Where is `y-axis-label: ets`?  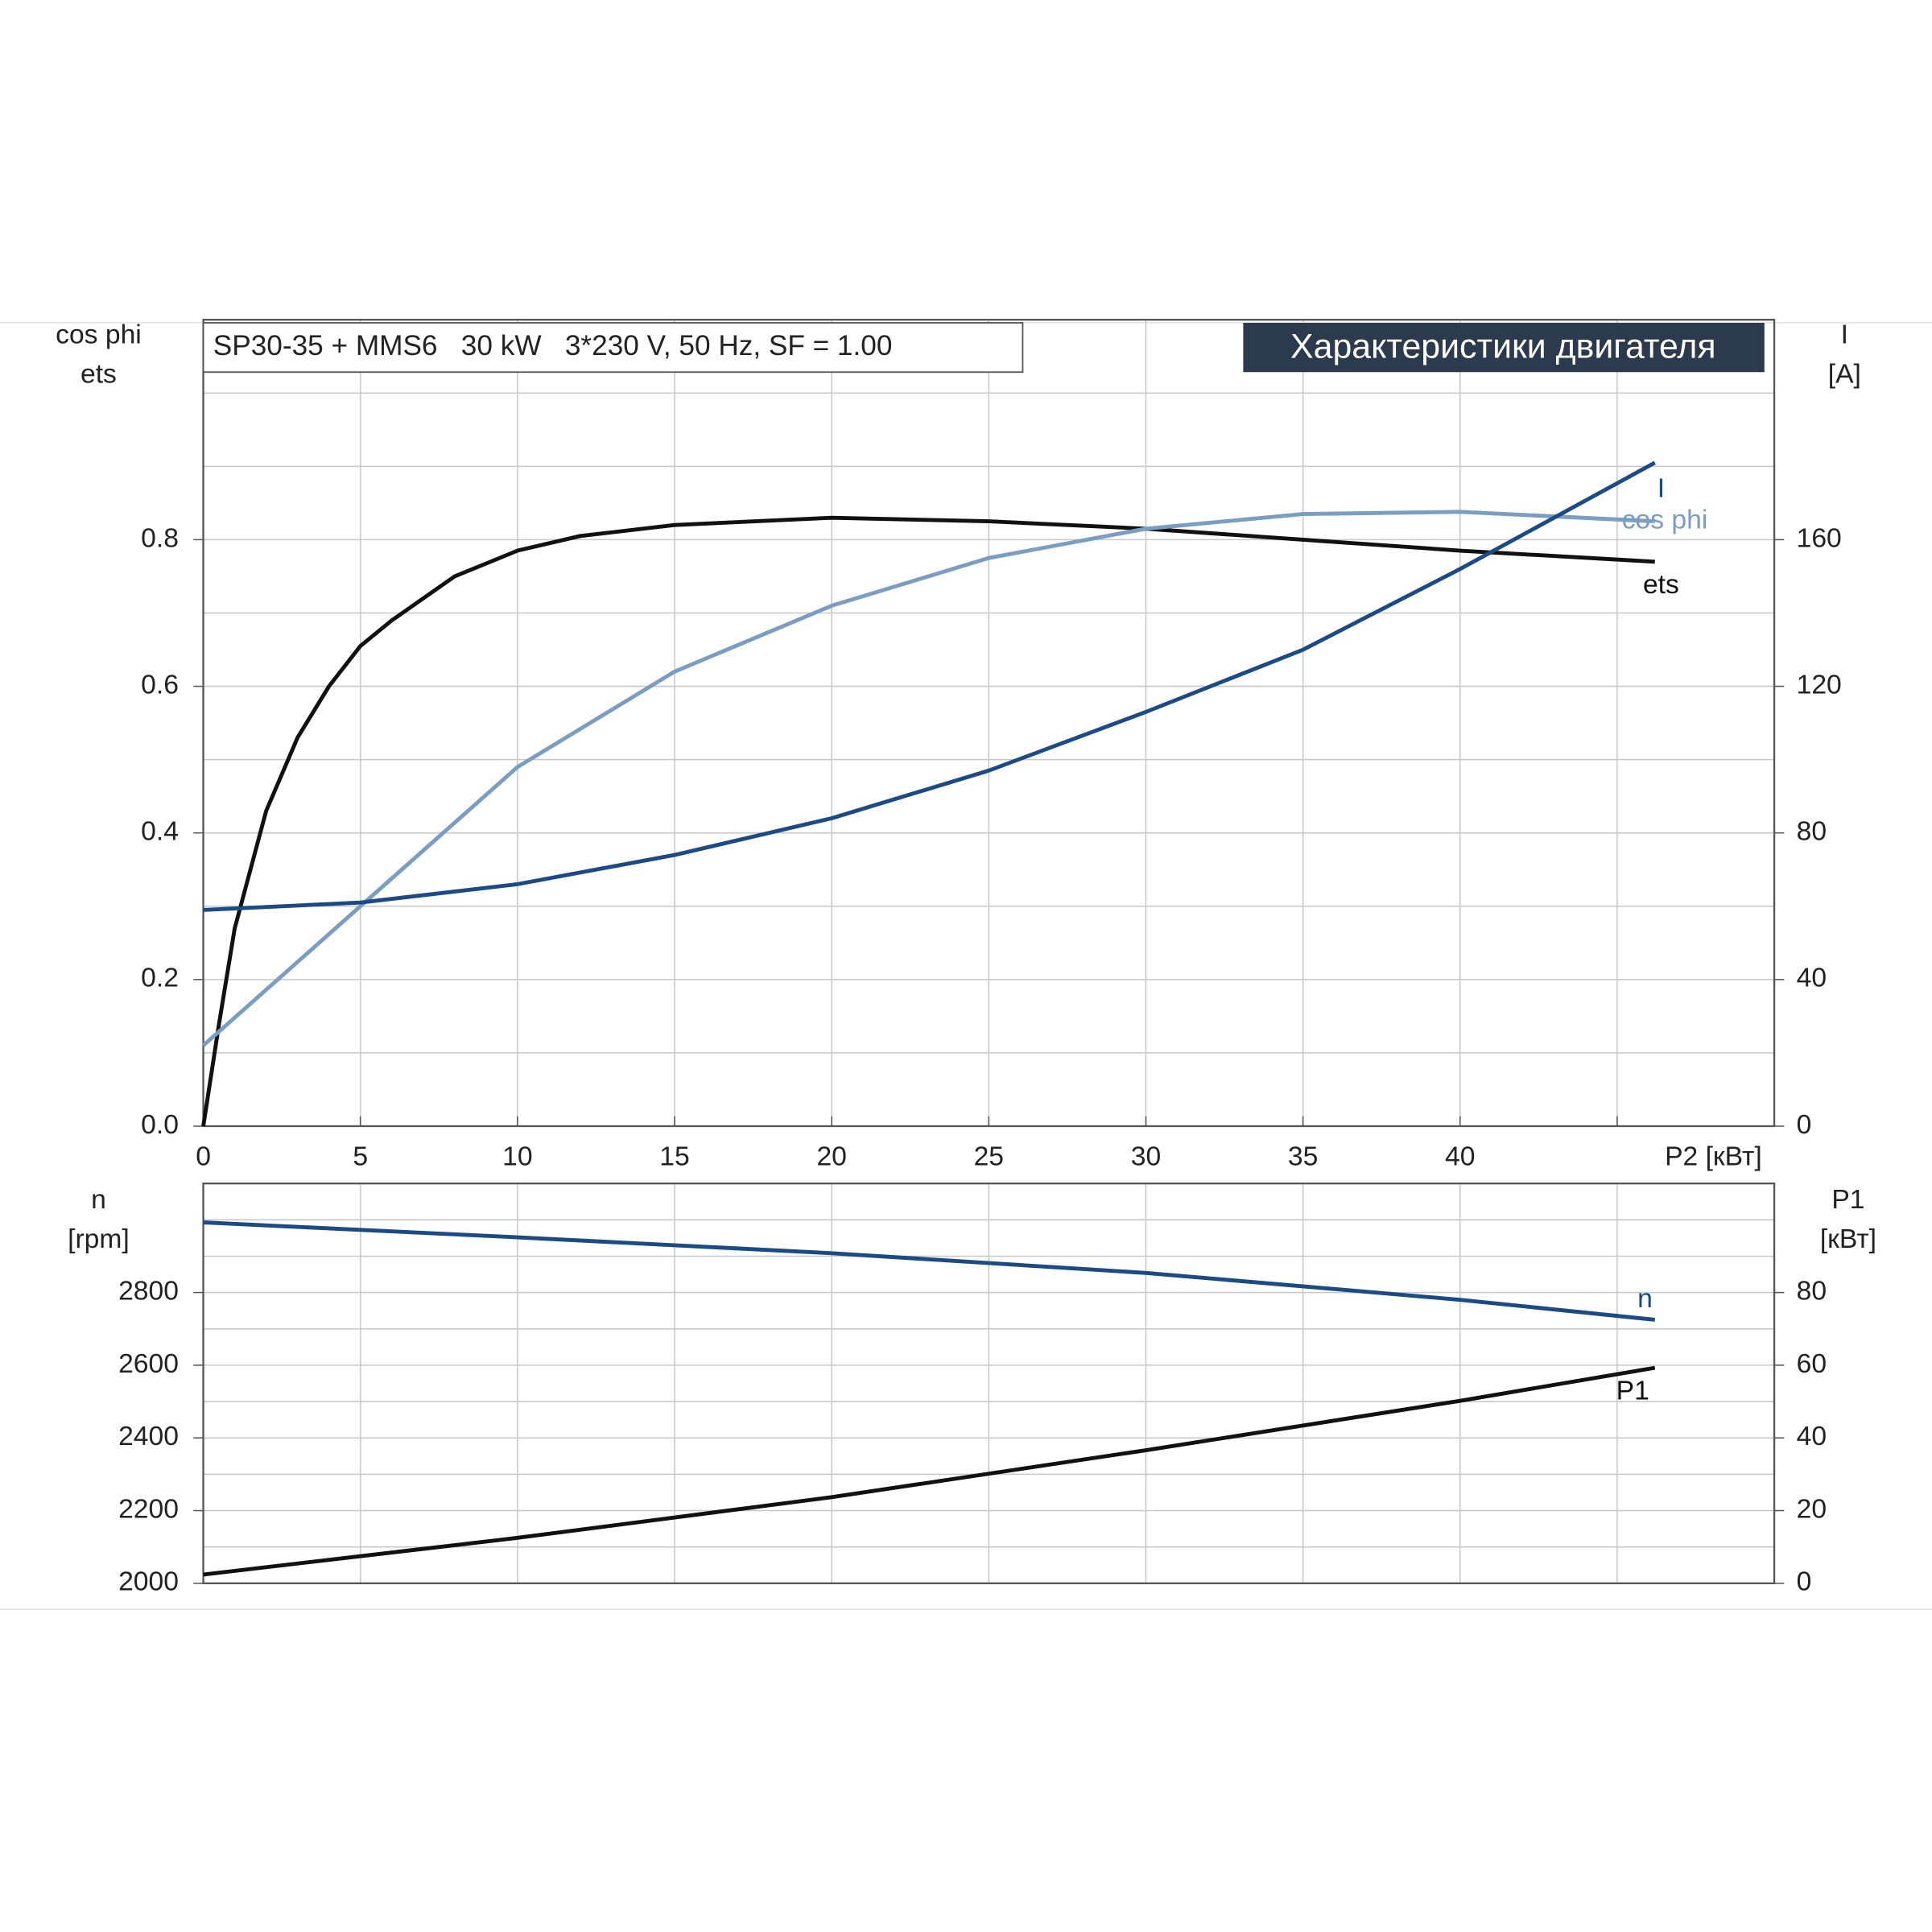
y-axis-label: ets is located at coordinates (98, 375).